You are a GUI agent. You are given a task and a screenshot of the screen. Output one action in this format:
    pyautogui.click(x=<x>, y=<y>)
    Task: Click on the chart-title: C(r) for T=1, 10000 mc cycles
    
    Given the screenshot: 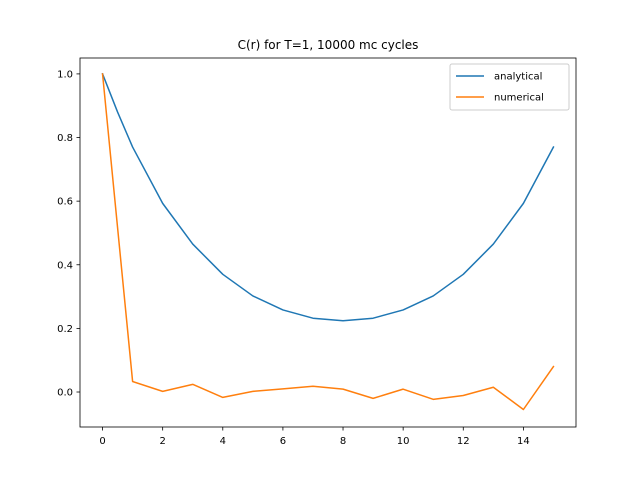 What is the action you would take?
    pyautogui.click(x=328, y=45)
    